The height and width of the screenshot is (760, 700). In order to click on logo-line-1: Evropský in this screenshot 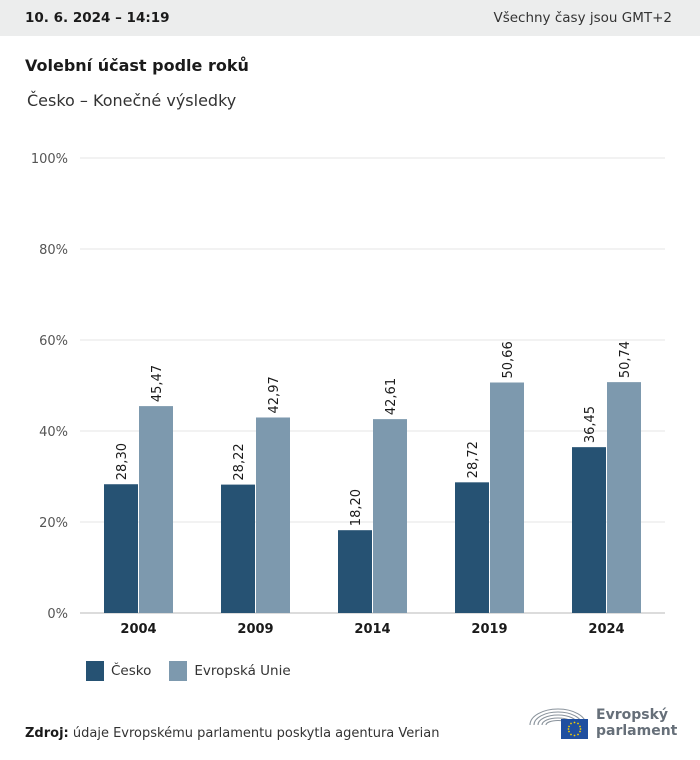, I will do `click(632, 715)`.